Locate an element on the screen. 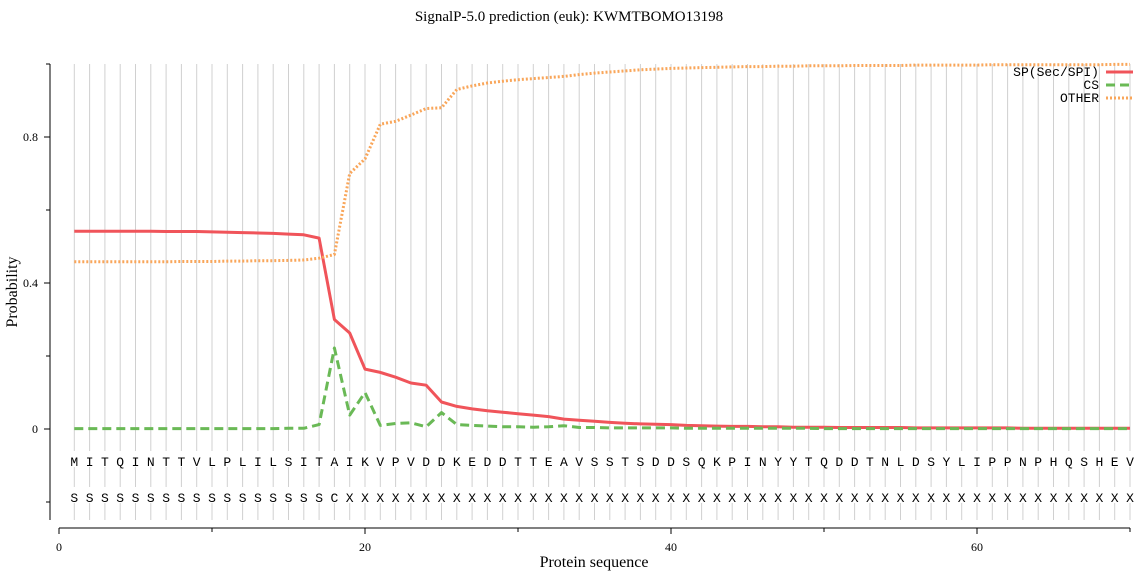 Image resolution: width=1139 pixels, height=572 pixels. residue-letter: T is located at coordinates (625, 462).